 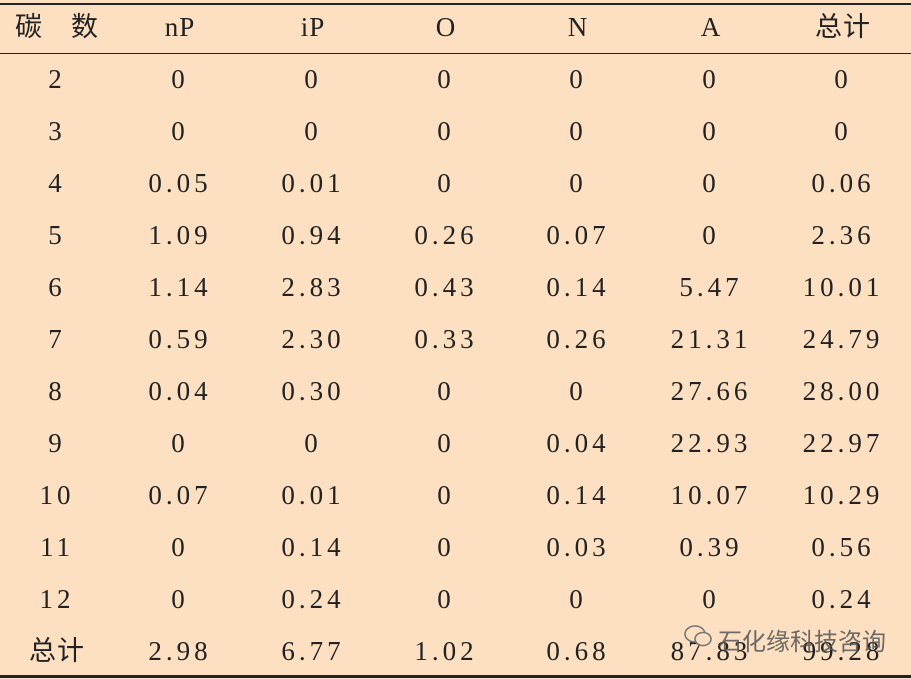 What do you see at coordinates (578, 27) in the screenshot?
I see `header-cell: N` at bounding box center [578, 27].